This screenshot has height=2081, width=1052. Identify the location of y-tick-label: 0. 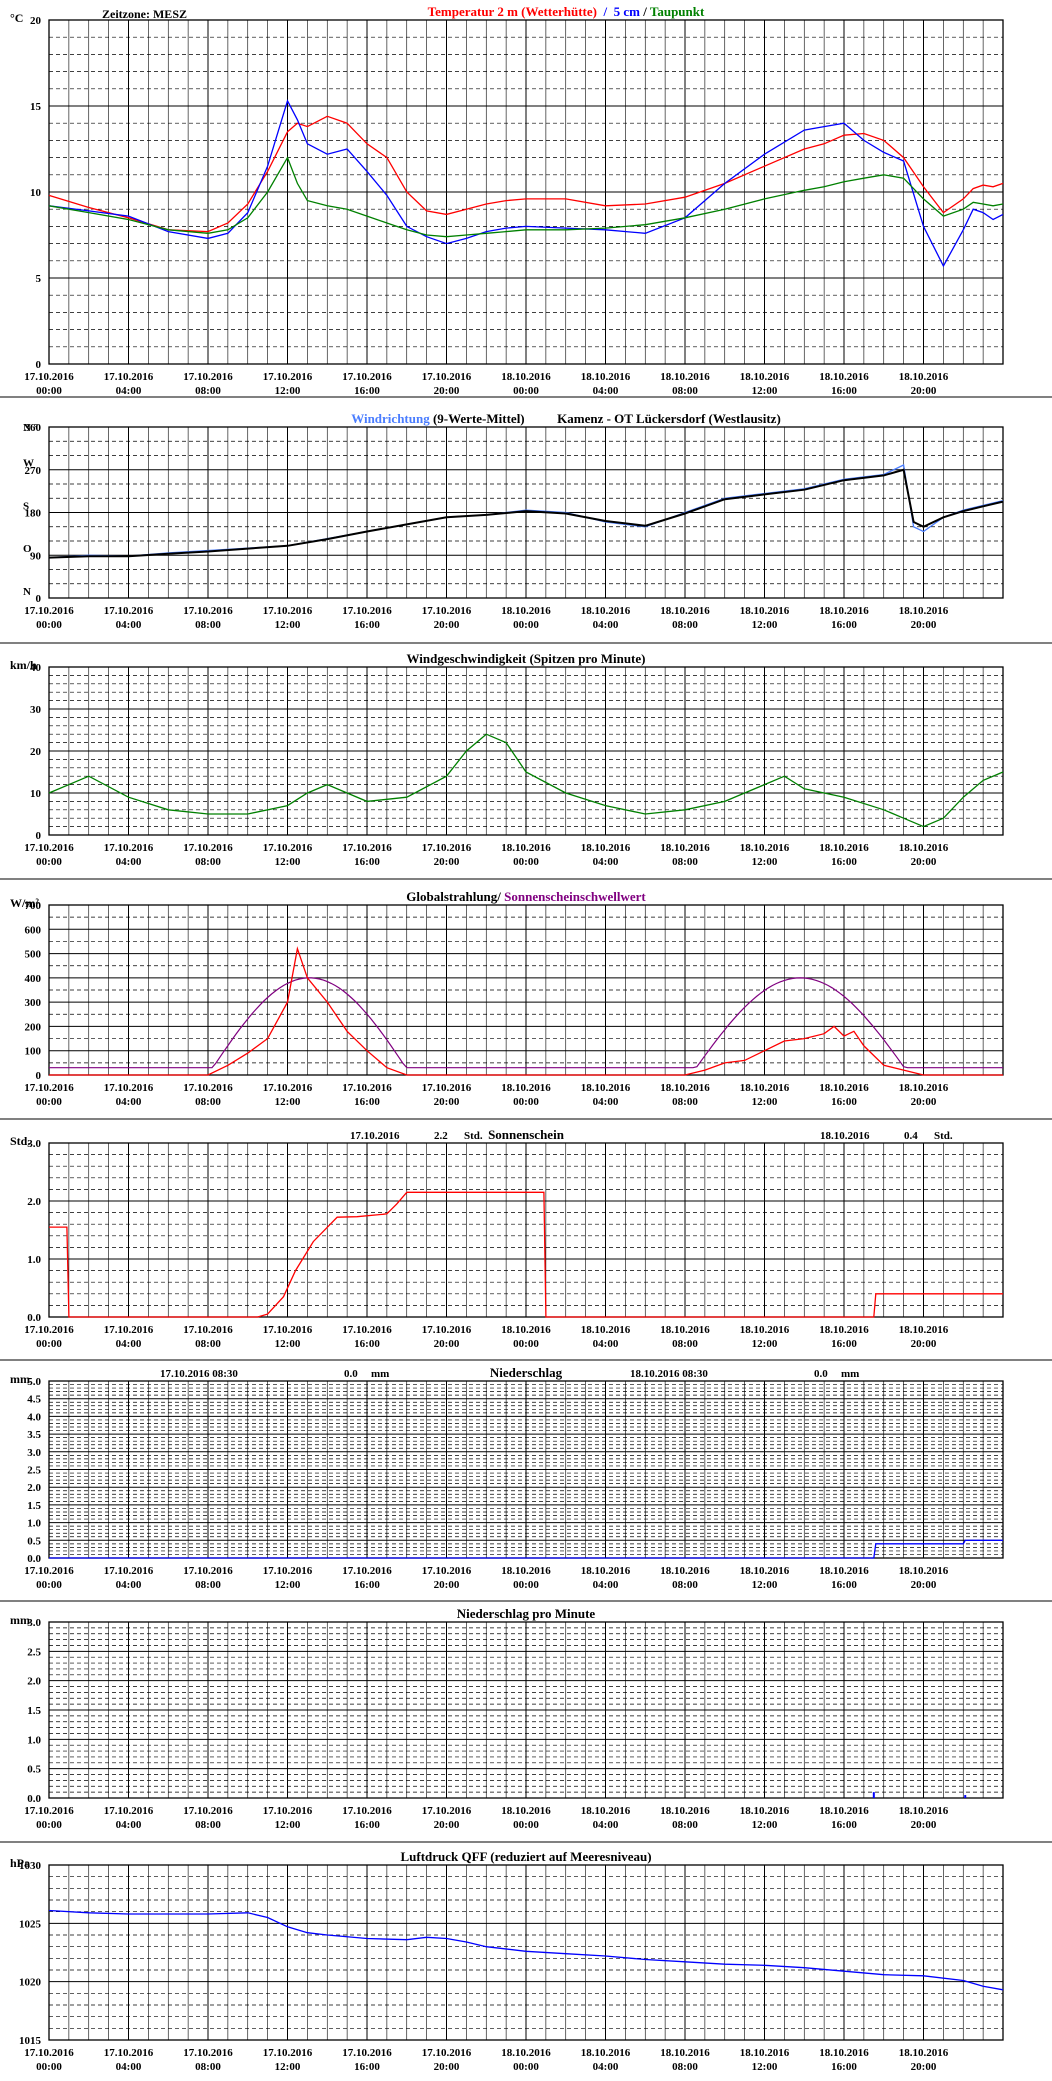
(39, 365).